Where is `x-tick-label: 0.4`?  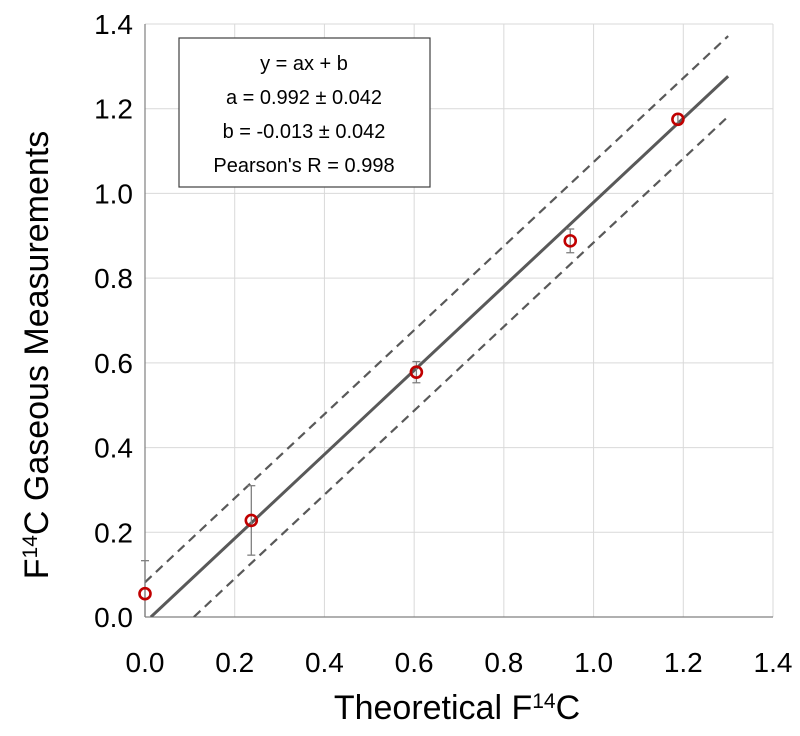 x-tick-label: 0.4 is located at coordinates (324, 662).